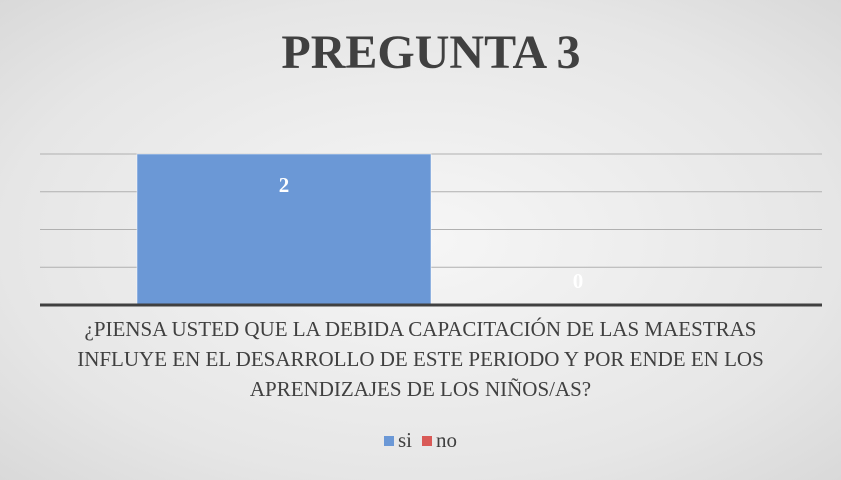 The height and width of the screenshot is (480, 841). I want to click on legend-label: si, so click(404, 440).